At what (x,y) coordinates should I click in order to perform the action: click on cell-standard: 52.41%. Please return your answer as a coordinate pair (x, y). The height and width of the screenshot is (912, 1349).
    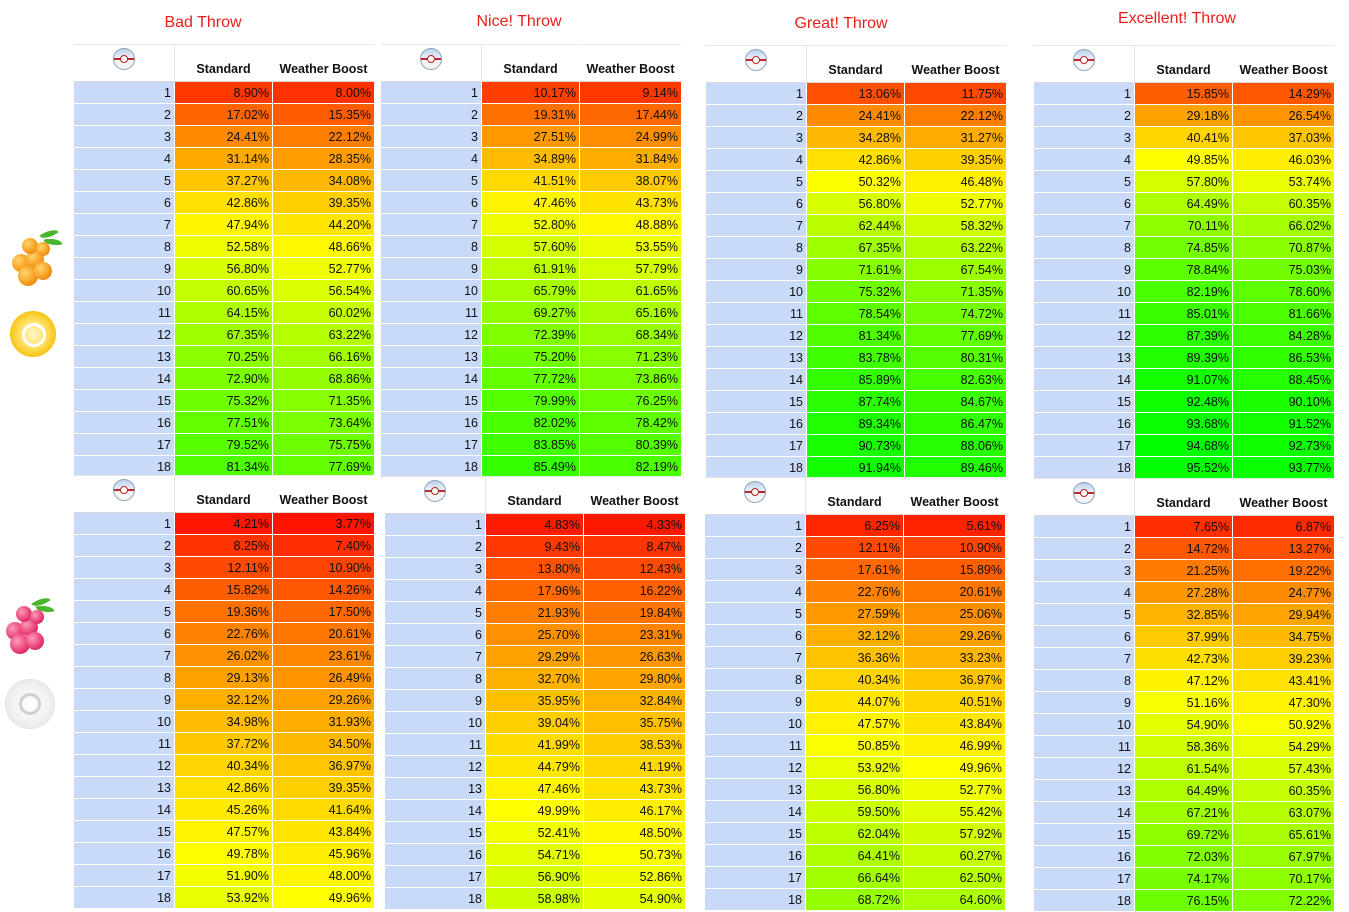
    Looking at the image, I should click on (534, 832).